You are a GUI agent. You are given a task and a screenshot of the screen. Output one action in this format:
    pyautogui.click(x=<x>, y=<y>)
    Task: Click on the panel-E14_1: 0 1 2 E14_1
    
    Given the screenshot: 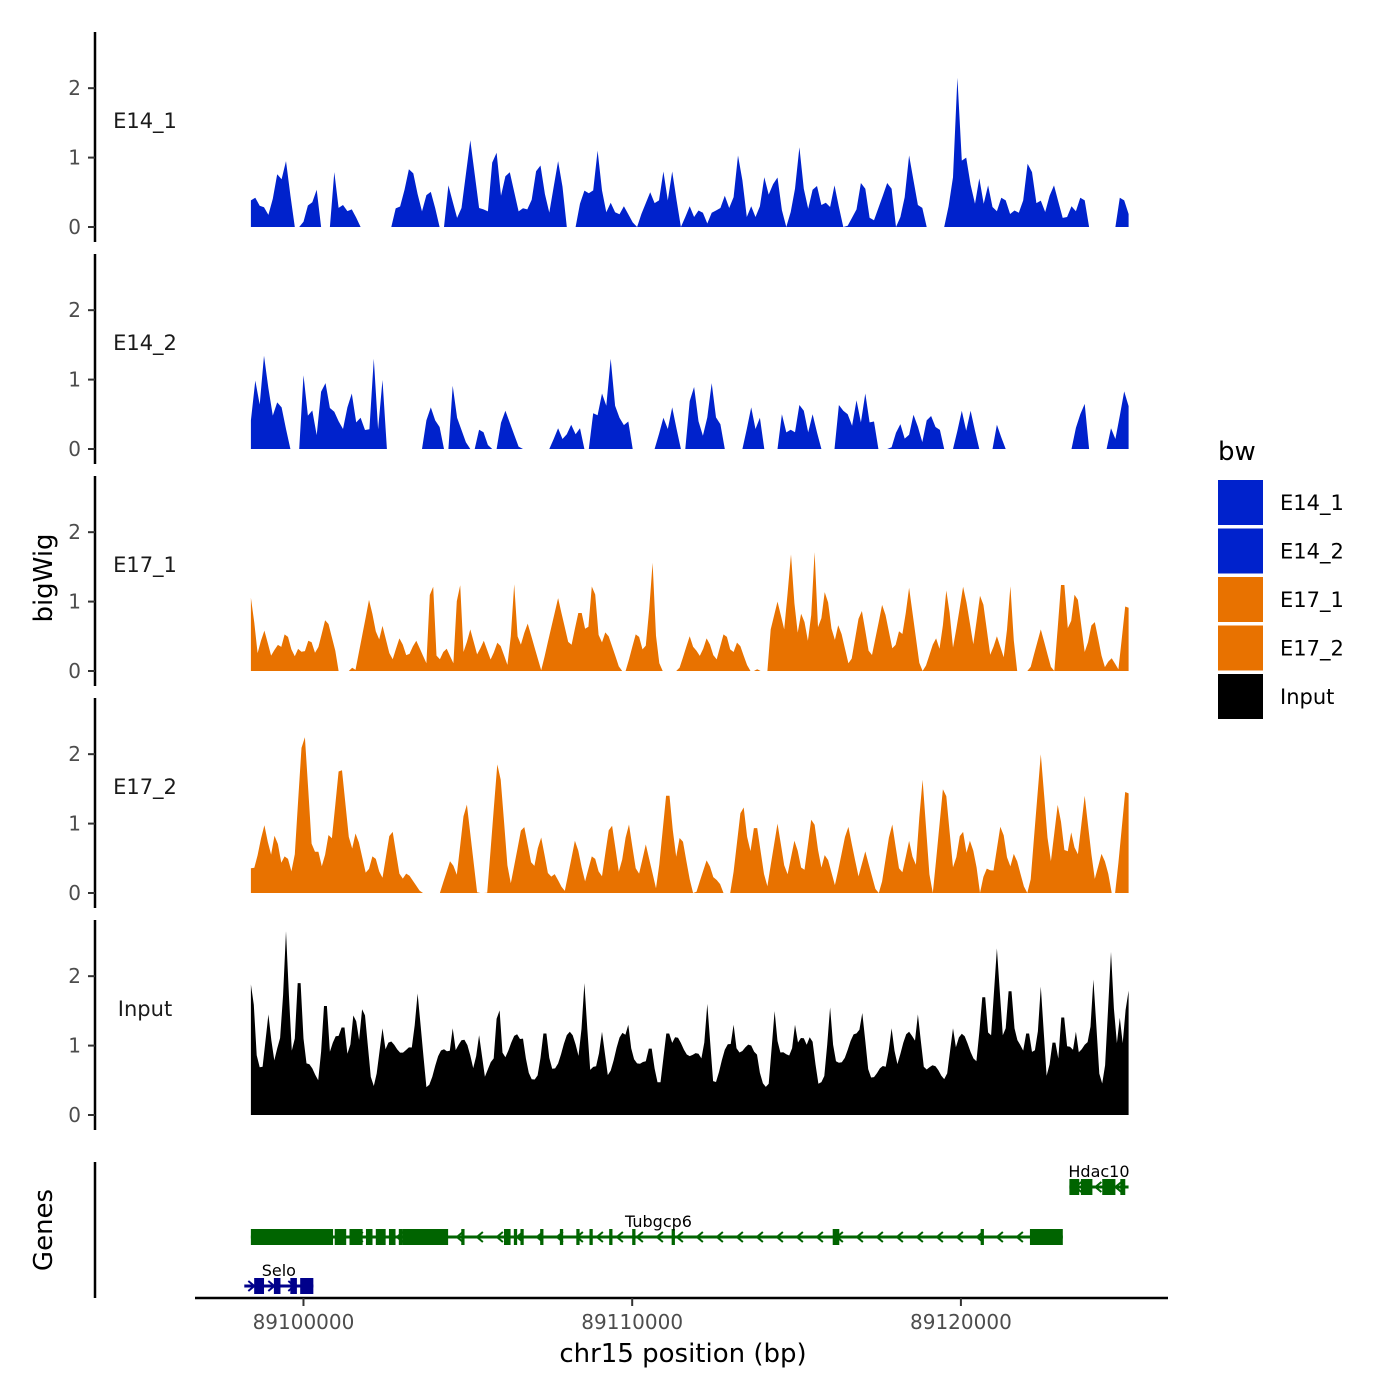 What is the action you would take?
    pyautogui.click(x=598, y=137)
    